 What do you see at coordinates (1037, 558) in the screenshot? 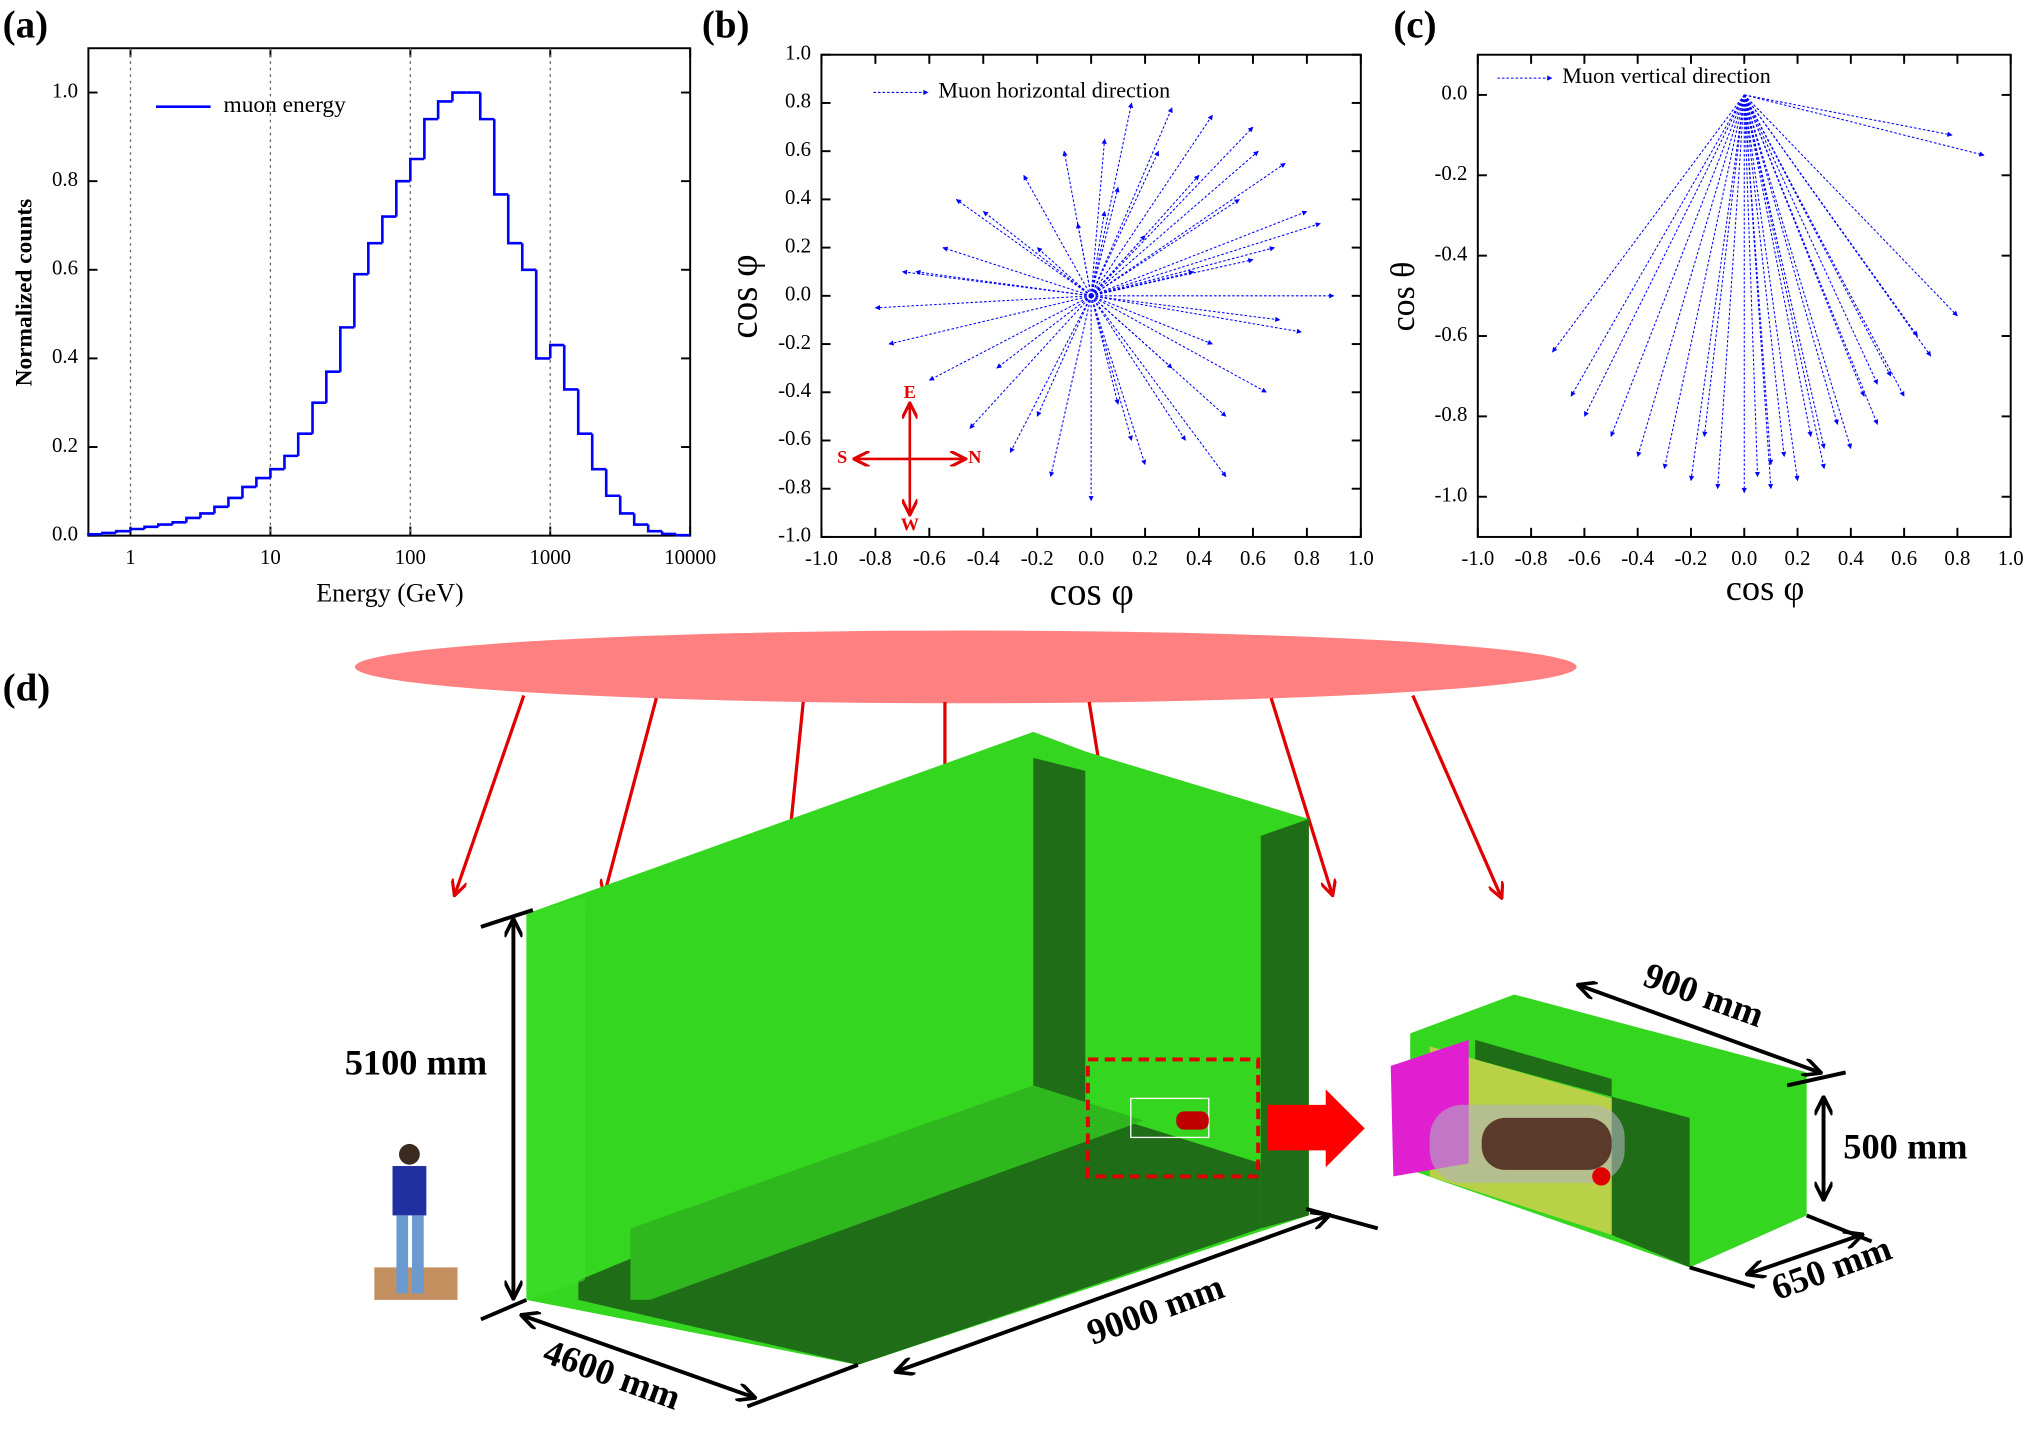
I see `x-tick-label: -0.2` at bounding box center [1037, 558].